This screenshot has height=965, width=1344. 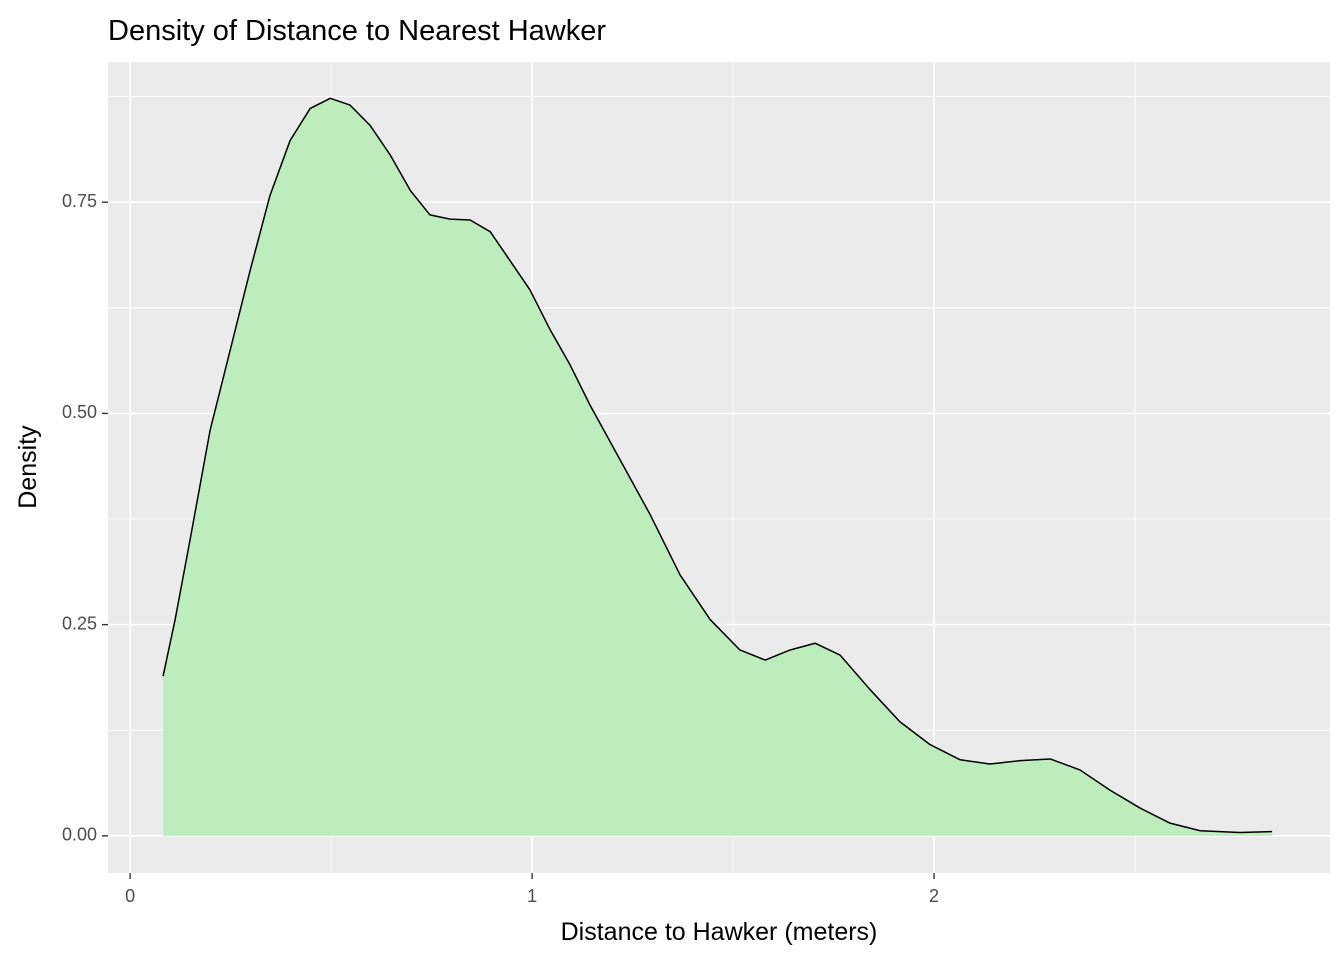 What do you see at coordinates (357, 31) in the screenshot?
I see `chart-title: Density of Distance to Nearest Hawker` at bounding box center [357, 31].